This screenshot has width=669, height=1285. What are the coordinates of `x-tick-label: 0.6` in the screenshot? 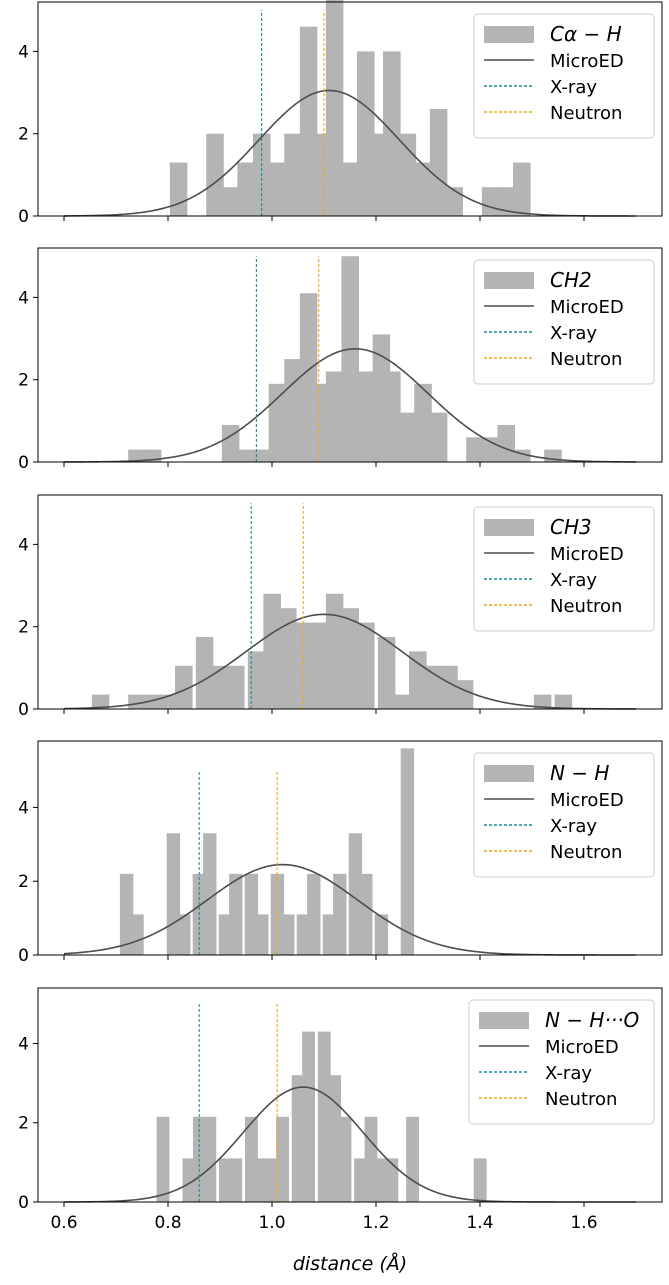 It's located at (63, 1223).